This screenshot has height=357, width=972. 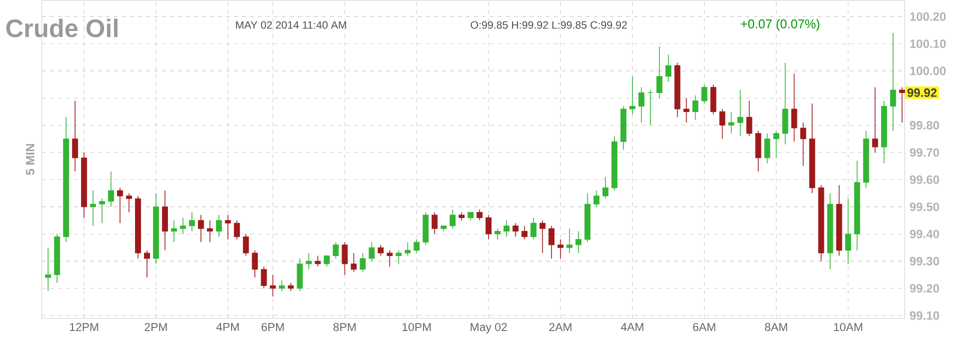 What do you see at coordinates (925, 288) in the screenshot?
I see `y-tick-label: 99.20` at bounding box center [925, 288].